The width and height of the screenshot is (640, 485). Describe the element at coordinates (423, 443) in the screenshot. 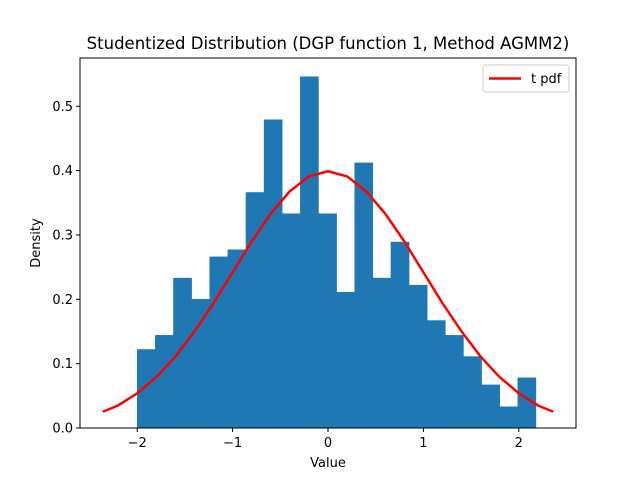

I see `x-tick-label: 1` at that location.